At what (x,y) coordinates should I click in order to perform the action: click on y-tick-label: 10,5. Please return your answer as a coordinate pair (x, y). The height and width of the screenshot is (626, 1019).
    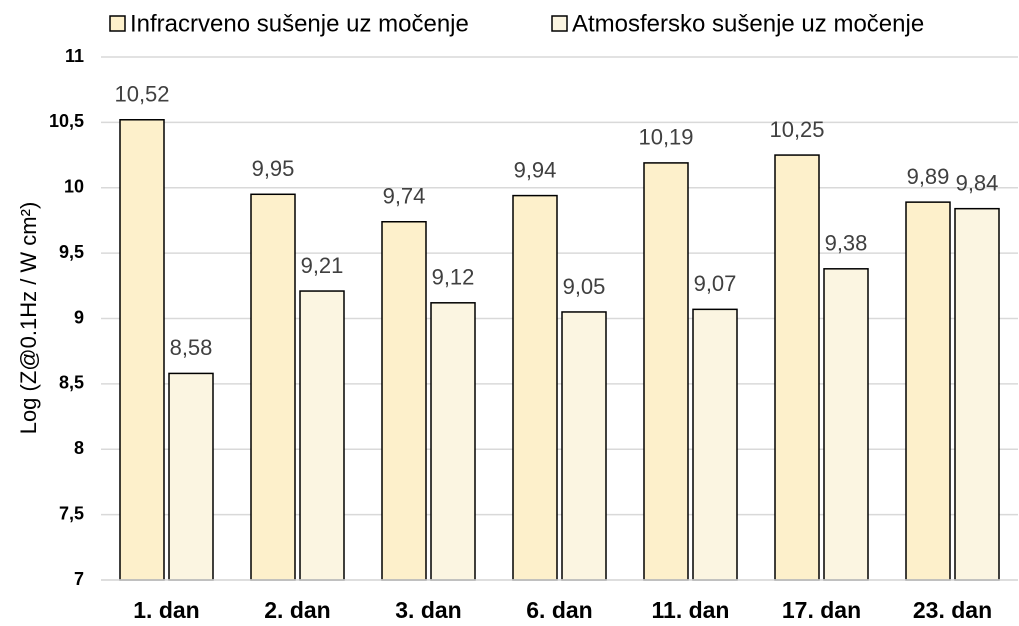
    Looking at the image, I should click on (66, 121).